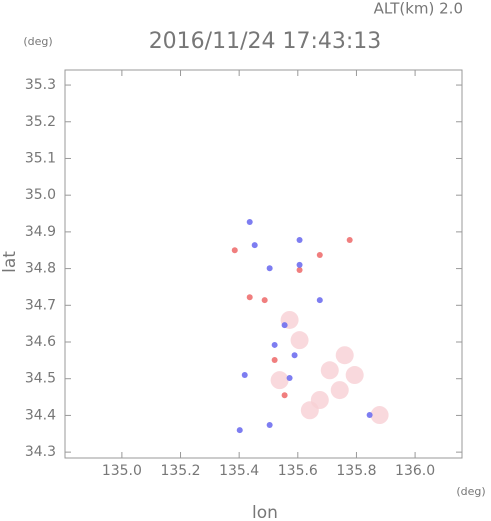 The height and width of the screenshot is (521, 491). I want to click on x-unit: (deg), so click(470, 491).